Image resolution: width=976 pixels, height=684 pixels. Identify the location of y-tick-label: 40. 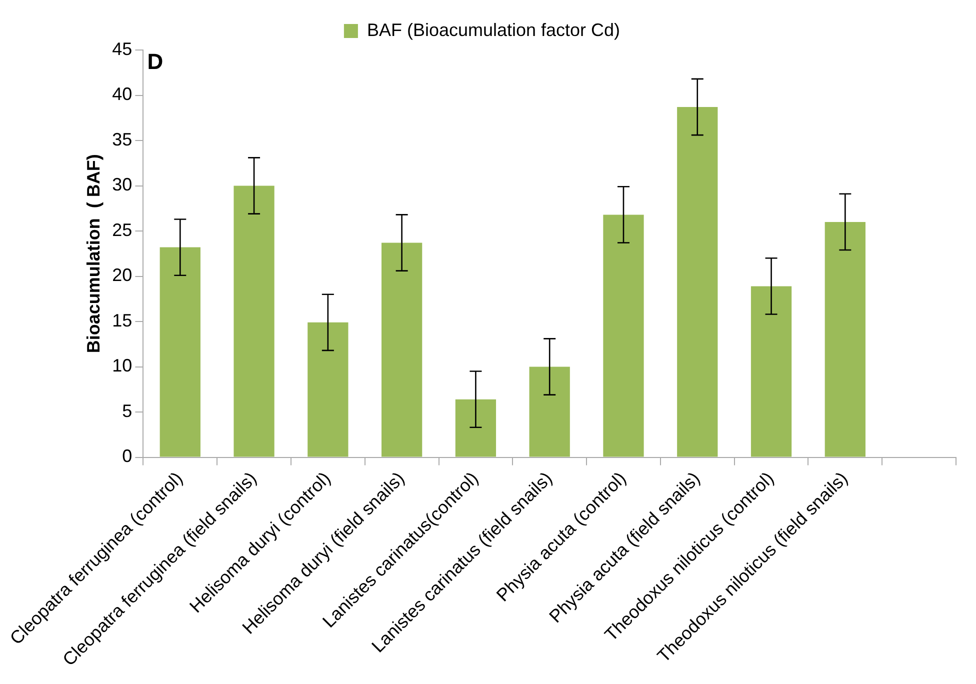
(122, 94).